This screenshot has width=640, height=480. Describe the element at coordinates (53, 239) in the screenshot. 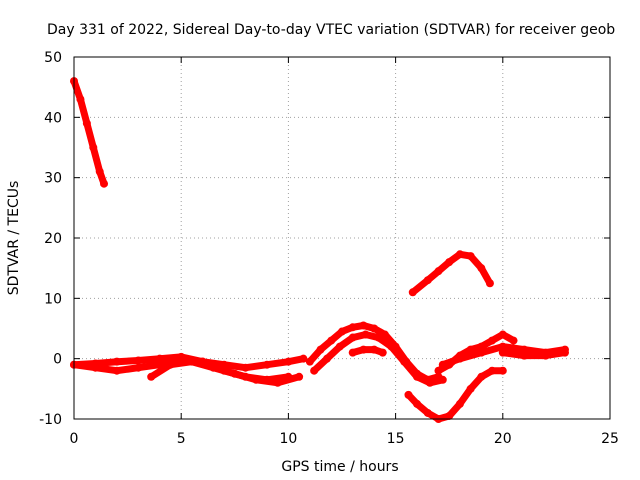

I see `y-tick-label: 20` at that location.